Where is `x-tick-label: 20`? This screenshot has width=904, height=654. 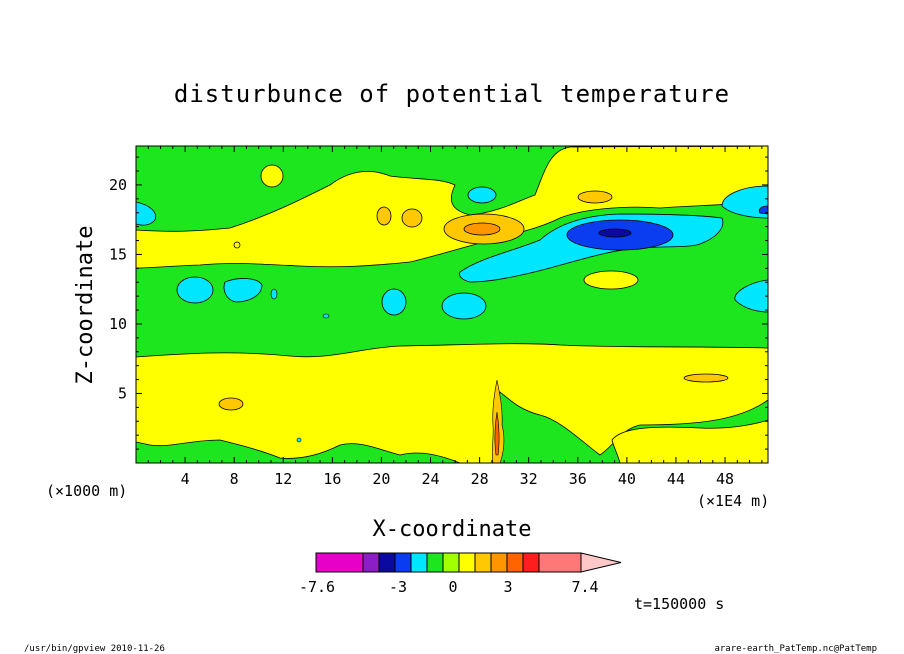
x-tick-label: 20 is located at coordinates (381, 479).